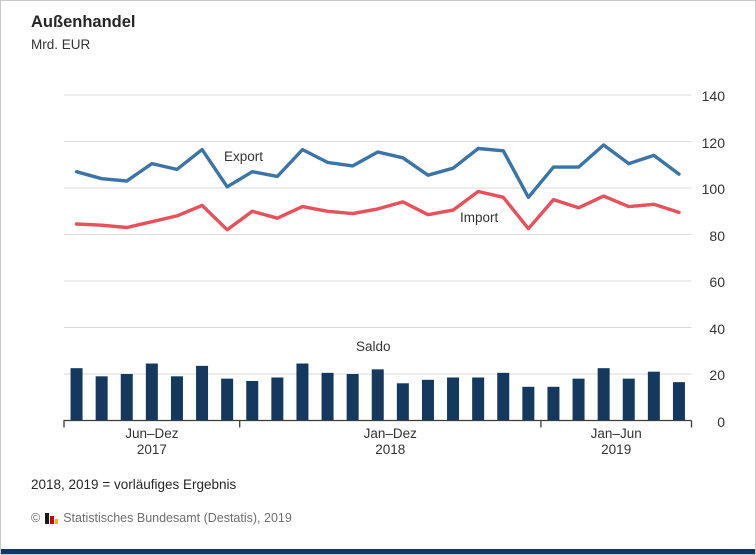 This screenshot has height=555, width=756. Describe the element at coordinates (390, 449) in the screenshot. I see `period-year-label: 2018` at that location.